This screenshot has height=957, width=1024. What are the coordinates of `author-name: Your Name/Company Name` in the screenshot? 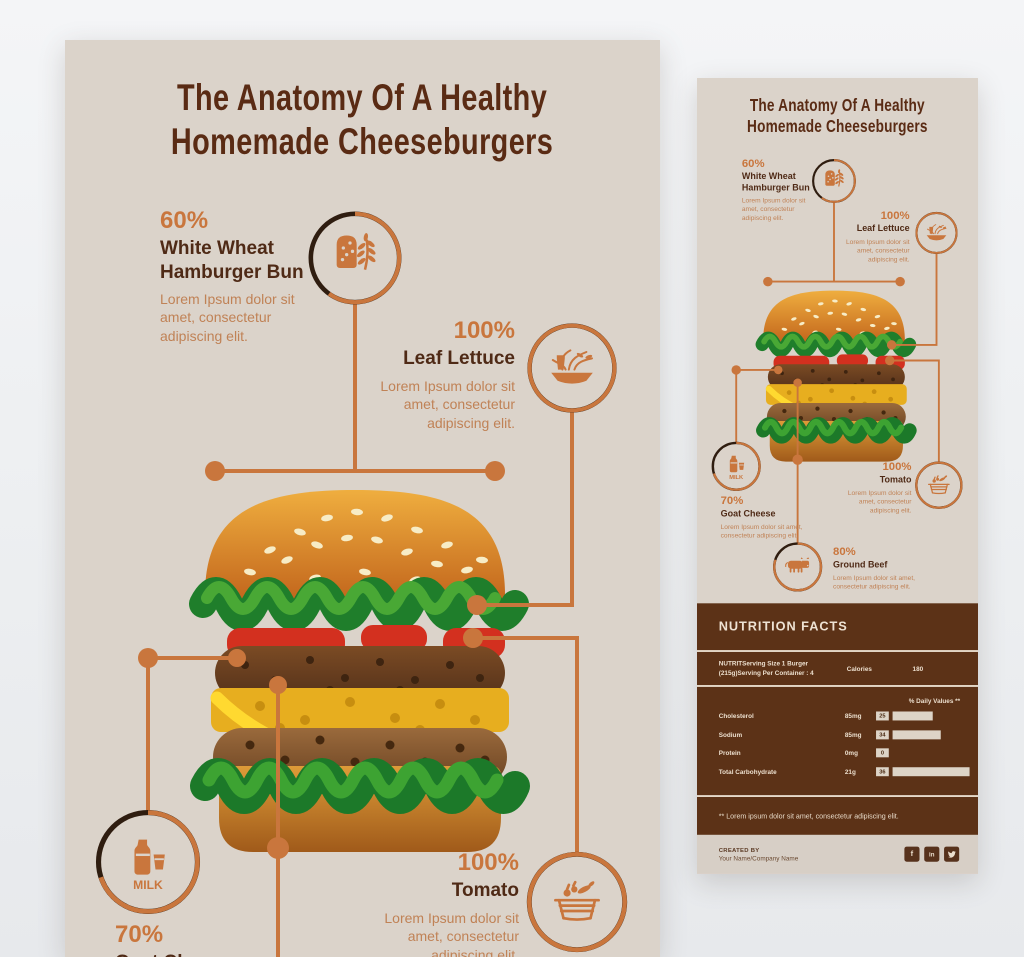 It's located at (758, 858).